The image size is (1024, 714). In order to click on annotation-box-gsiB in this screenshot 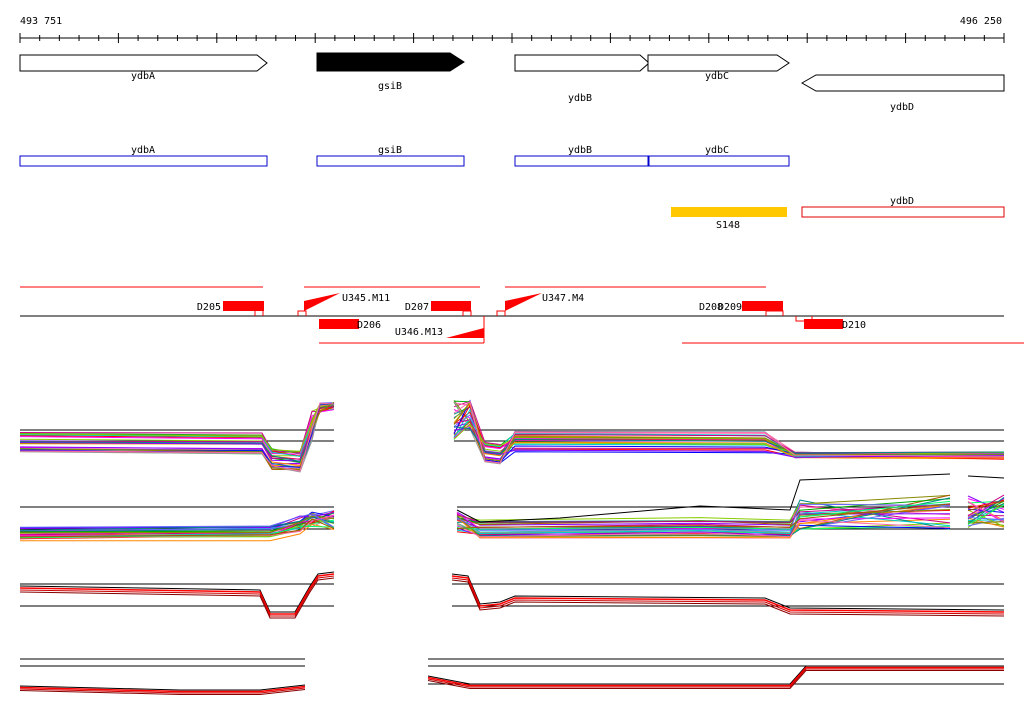, I will do `click(390, 161)`.